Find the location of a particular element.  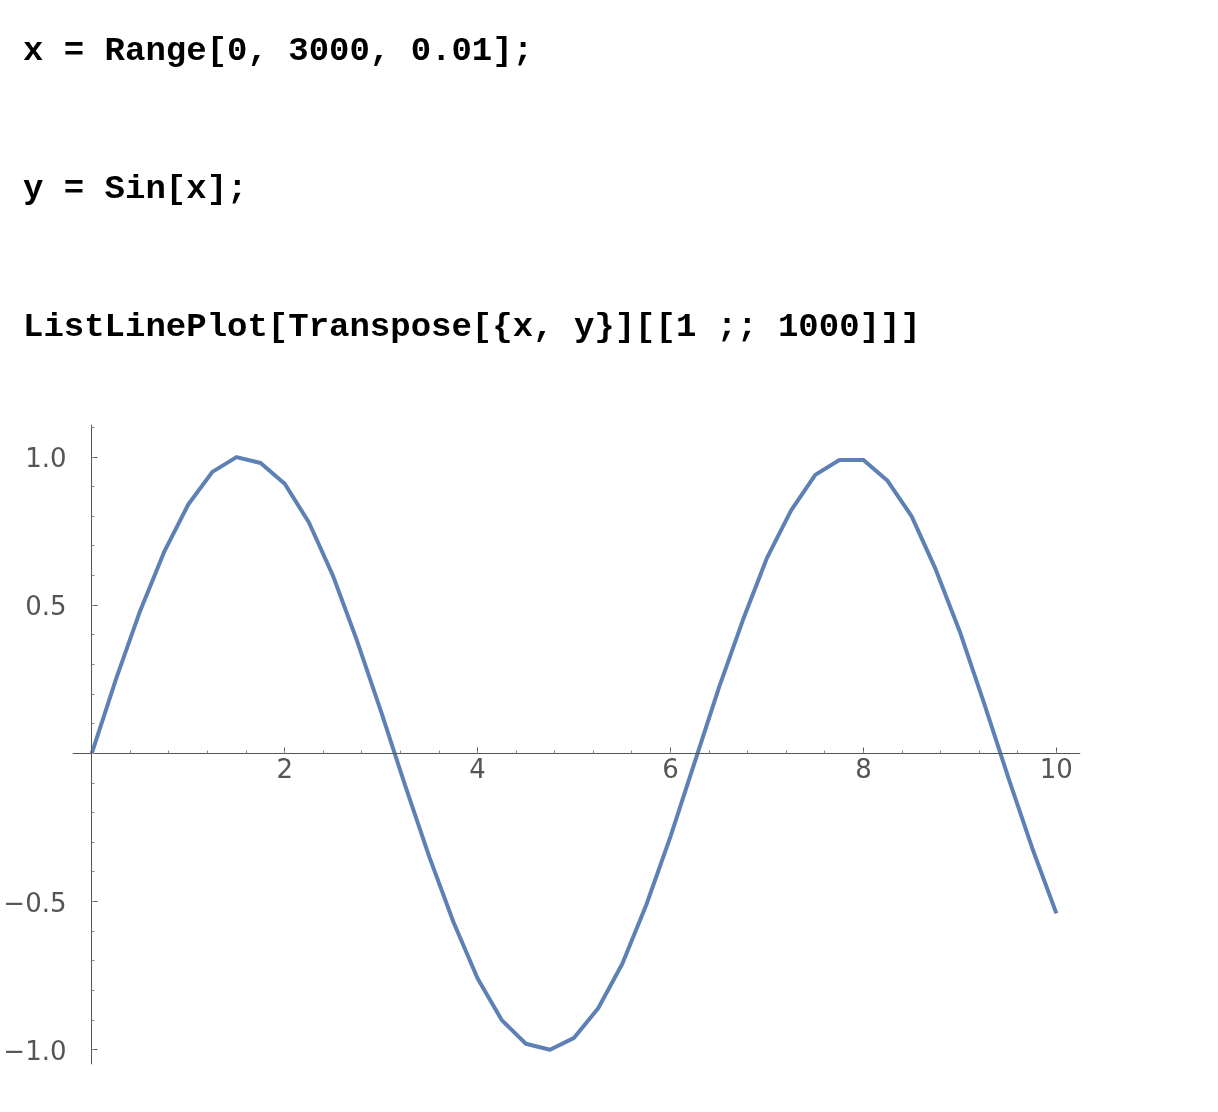

text: x = Range[0, 3000, 0.01]; is located at coordinates (278, 51).